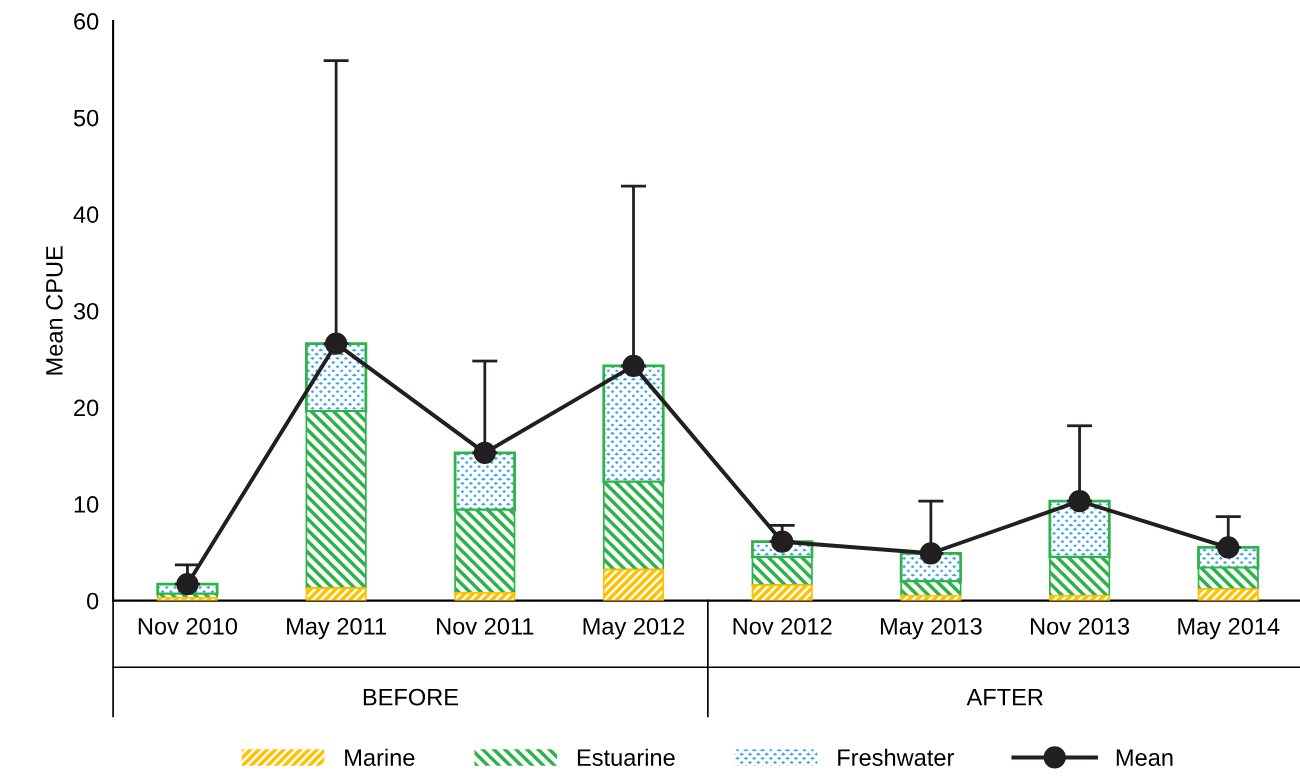 This screenshot has width=1300, height=778. I want to click on text: AFTER, so click(1004, 697).